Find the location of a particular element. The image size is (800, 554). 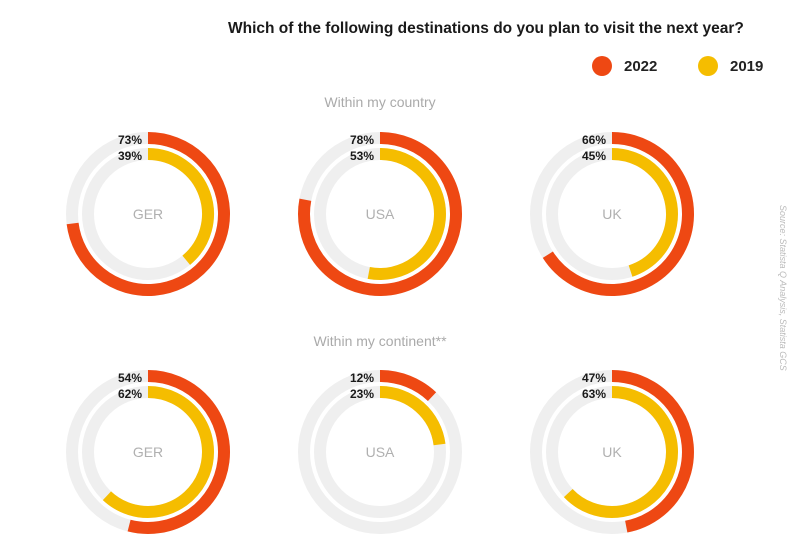

arc-2022-0-usa is located at coordinates (380, 214).